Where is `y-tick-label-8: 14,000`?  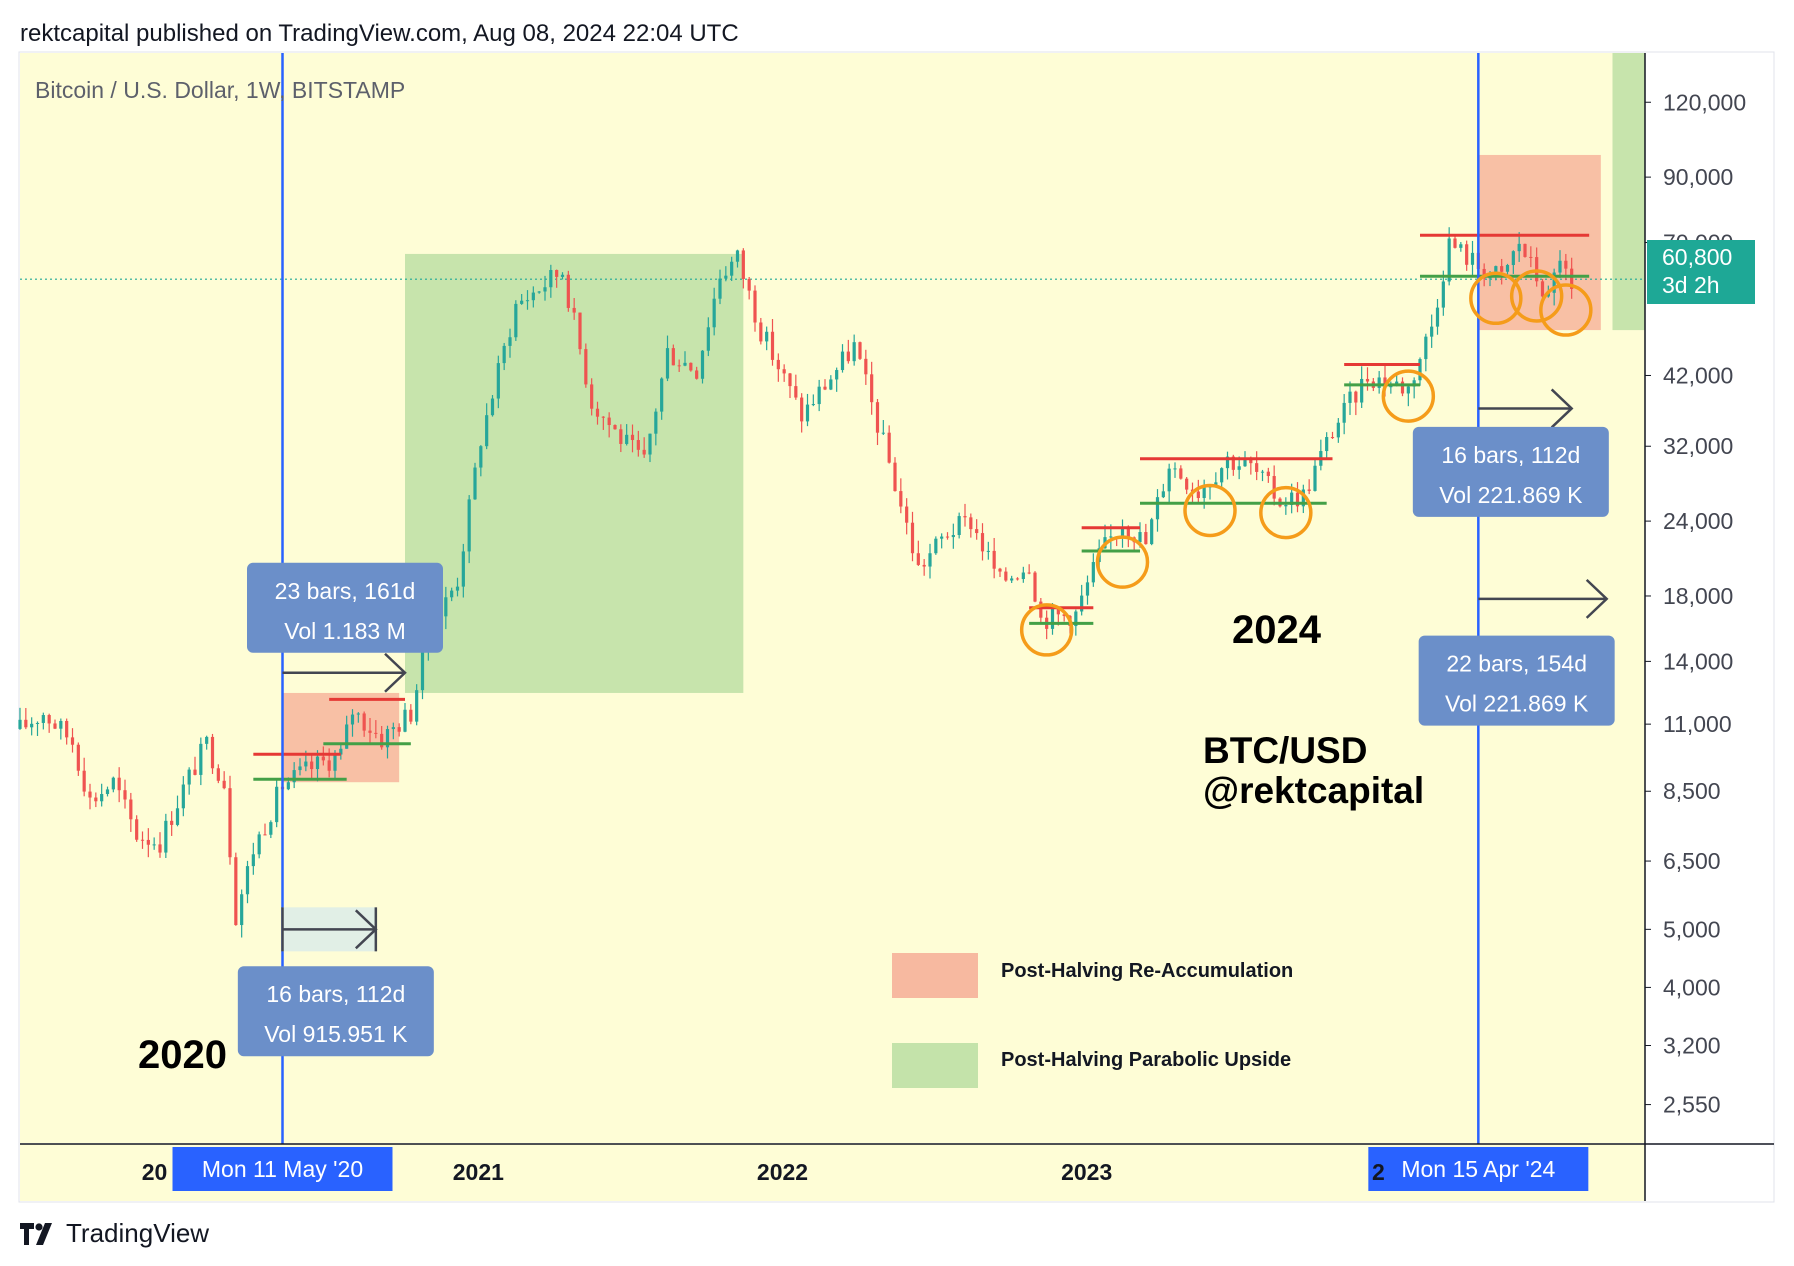
y-tick-label-8: 14,000 is located at coordinates (1698, 661).